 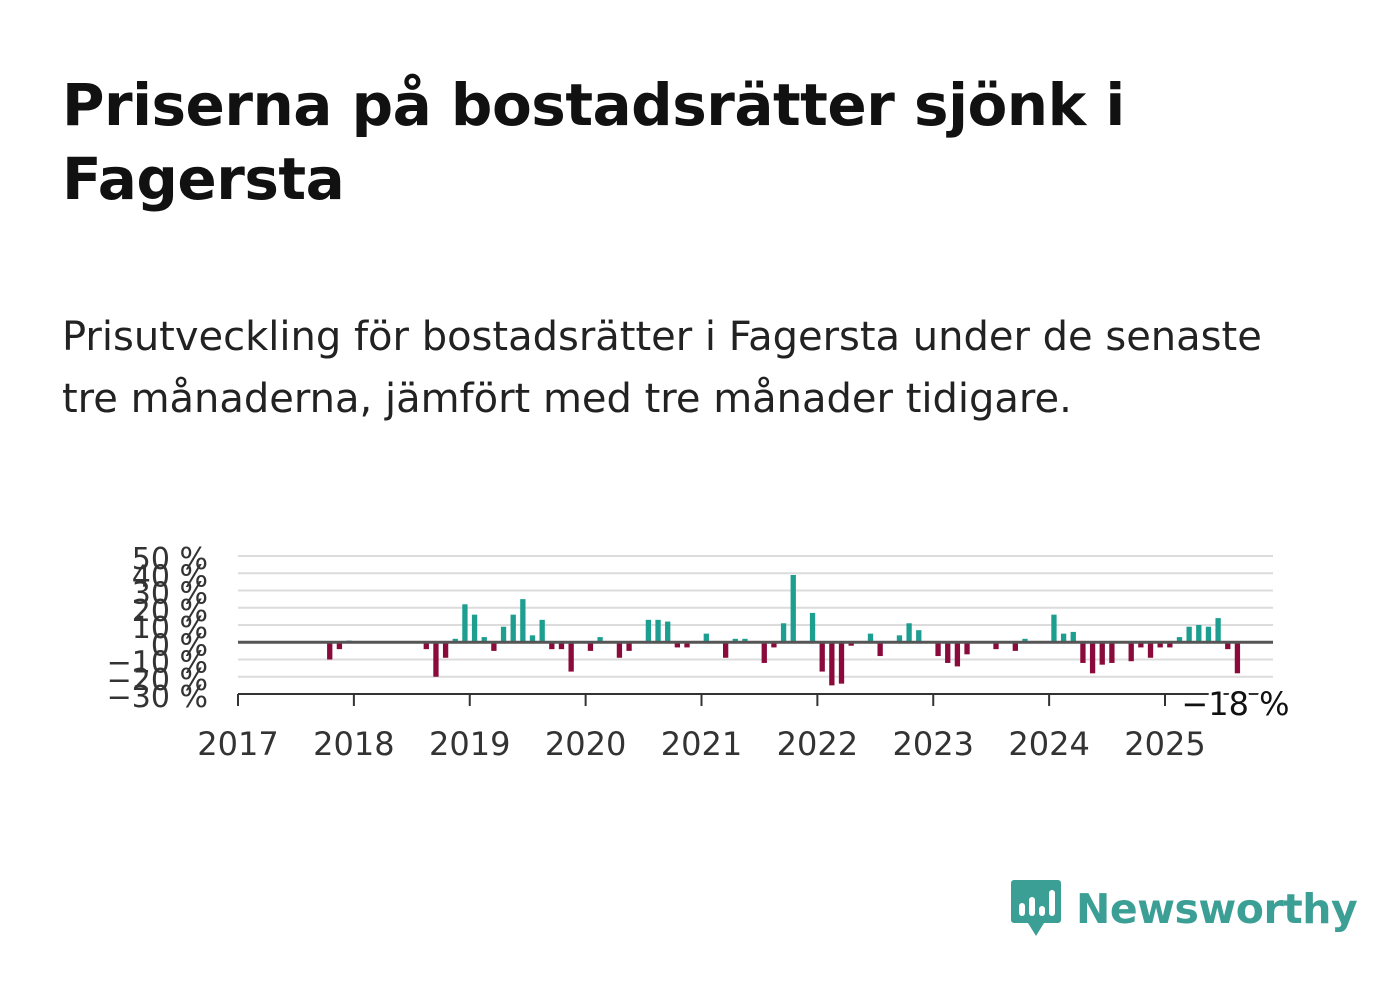 I want to click on grid-lines, so click(x=755, y=625).